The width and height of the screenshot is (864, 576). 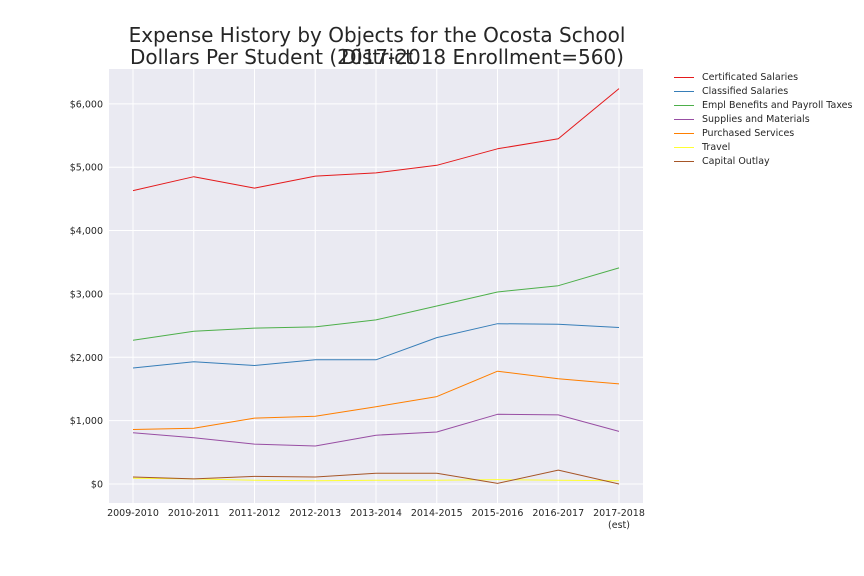 I want to click on legend-label: Capital Outlay, so click(x=736, y=161).